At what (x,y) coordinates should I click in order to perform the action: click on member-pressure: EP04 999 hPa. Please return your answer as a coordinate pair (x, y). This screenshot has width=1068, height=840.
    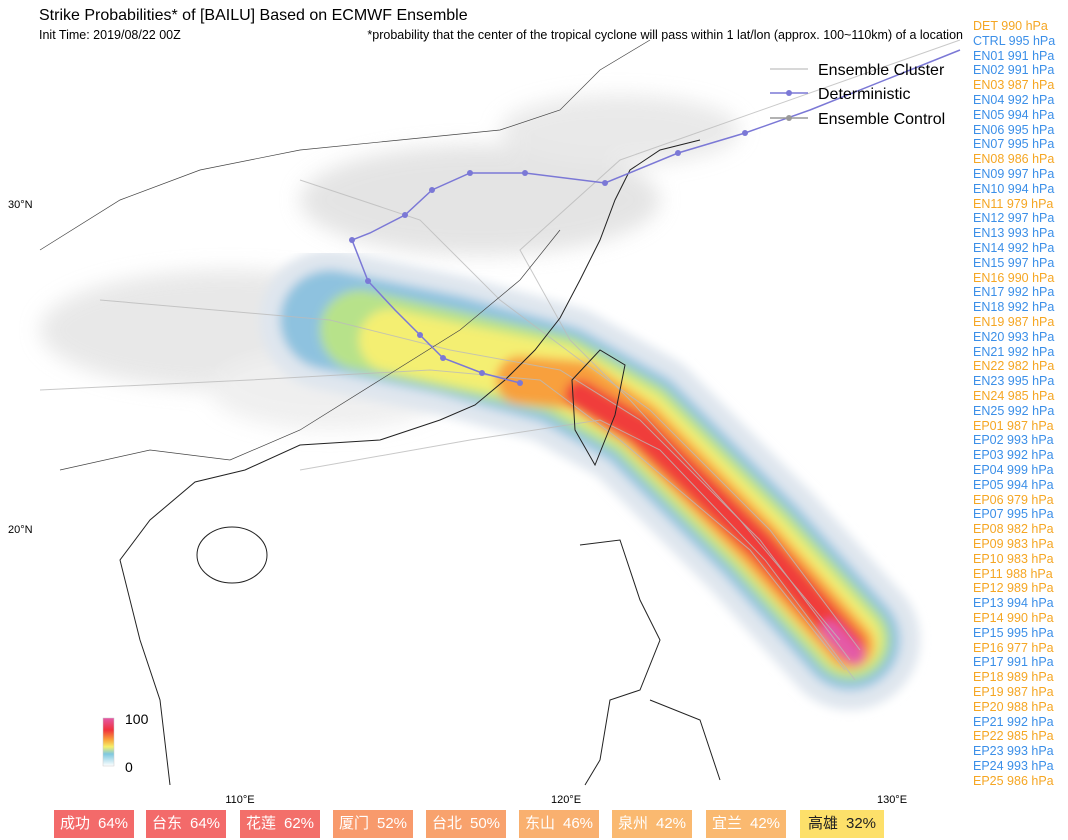
    Looking at the image, I should click on (1013, 470).